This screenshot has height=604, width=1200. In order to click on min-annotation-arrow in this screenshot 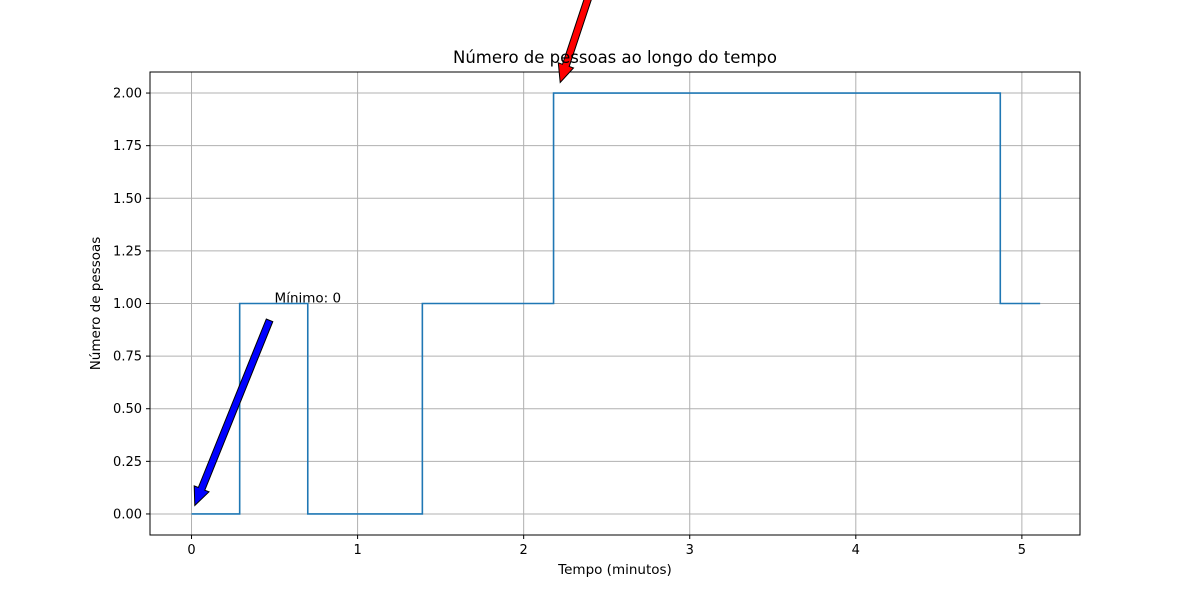, I will do `click(233, 412)`.